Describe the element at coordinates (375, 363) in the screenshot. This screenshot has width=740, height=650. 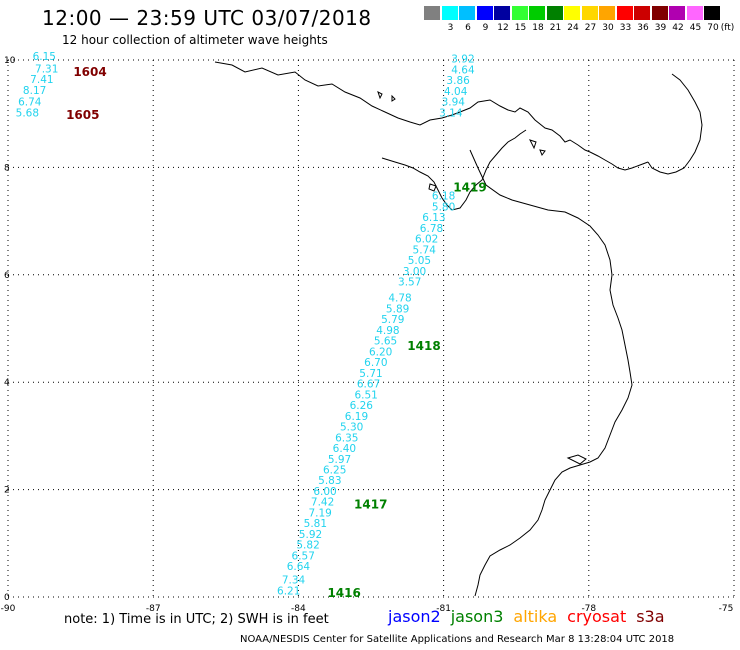
I see `wave-height-value: 6.70` at that location.